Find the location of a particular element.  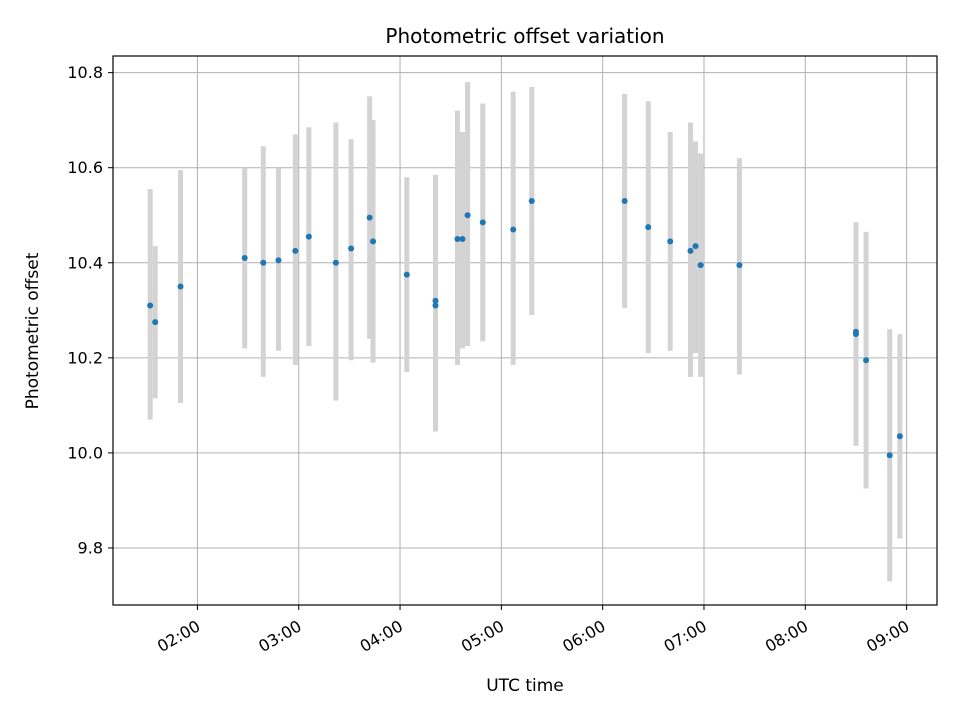

chart-title: Photometric offset variation is located at coordinates (524, 36).